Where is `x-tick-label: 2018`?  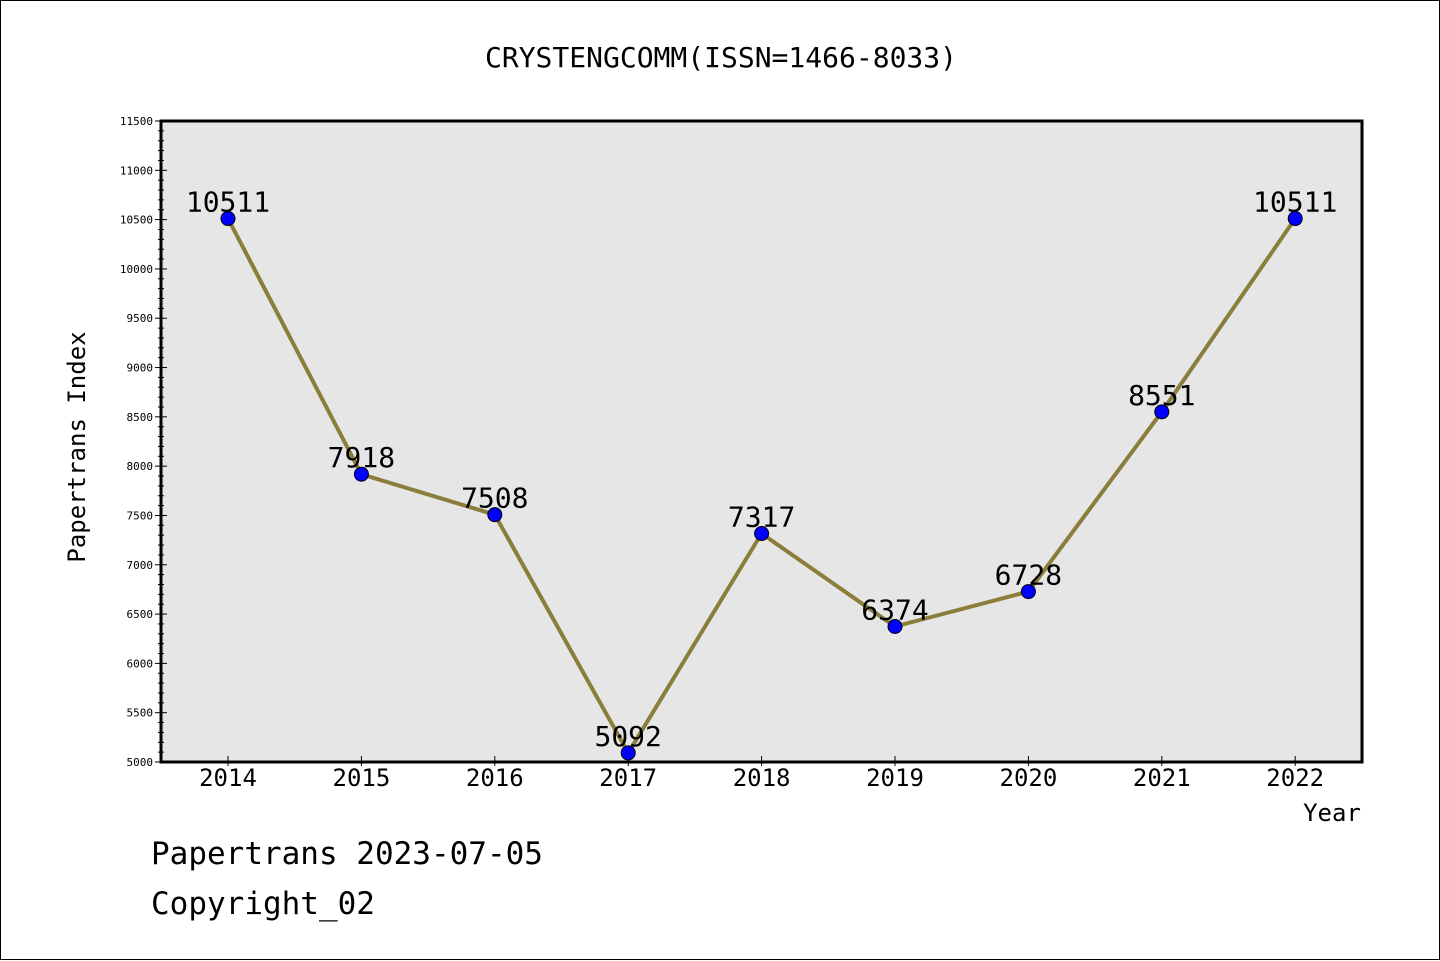 x-tick-label: 2018 is located at coordinates (762, 778).